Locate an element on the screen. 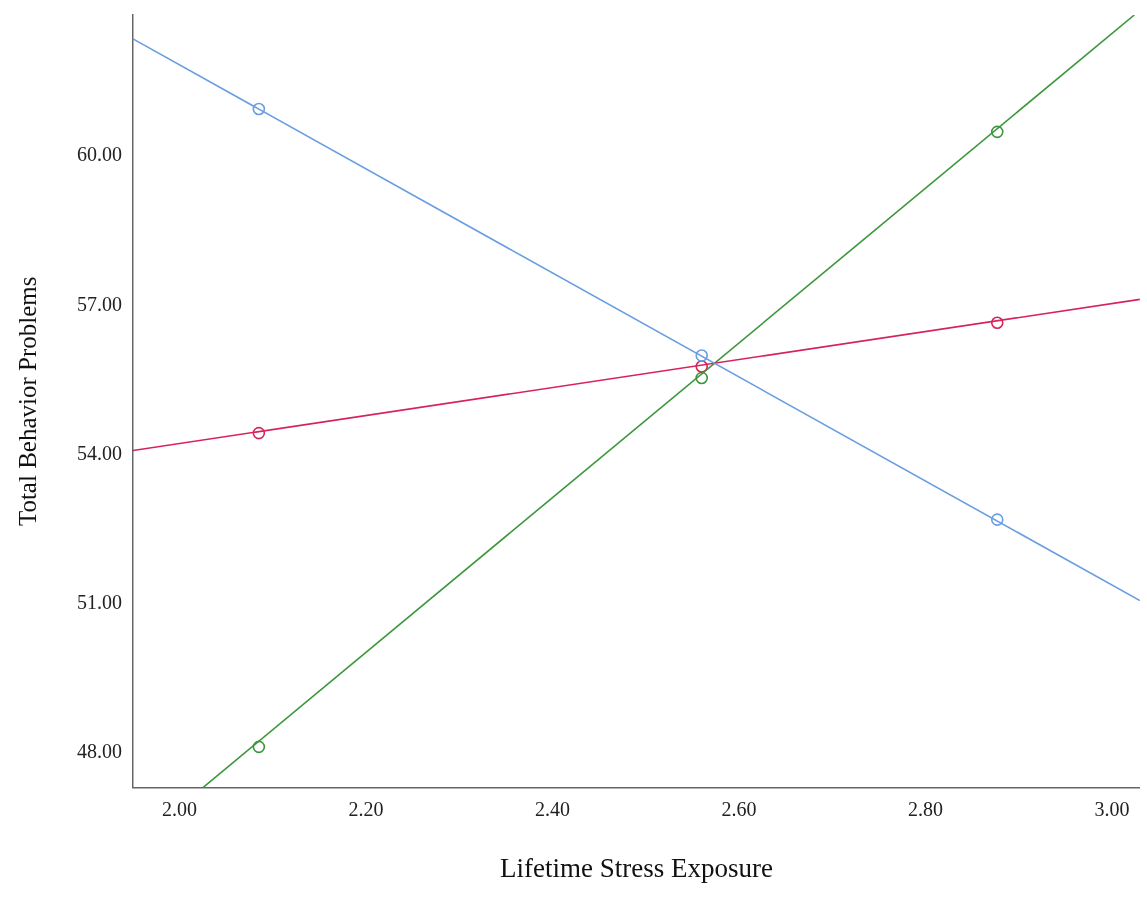 The width and height of the screenshot is (1147, 898). y-tick-label: 54.00 is located at coordinates (99, 452).